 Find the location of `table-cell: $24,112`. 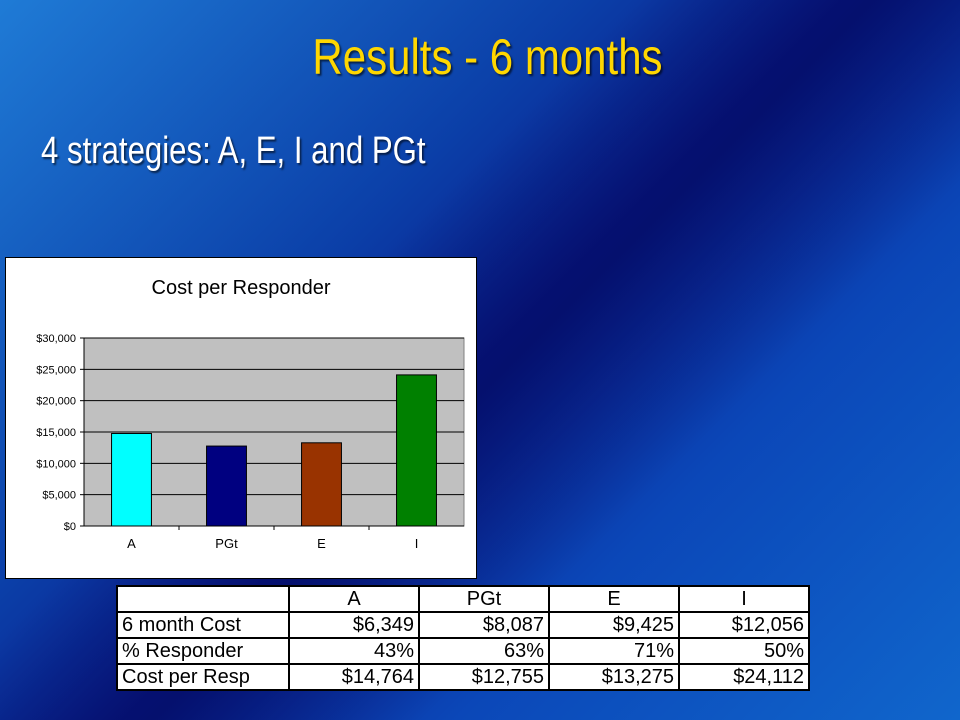

table-cell: $24,112 is located at coordinates (744, 677).